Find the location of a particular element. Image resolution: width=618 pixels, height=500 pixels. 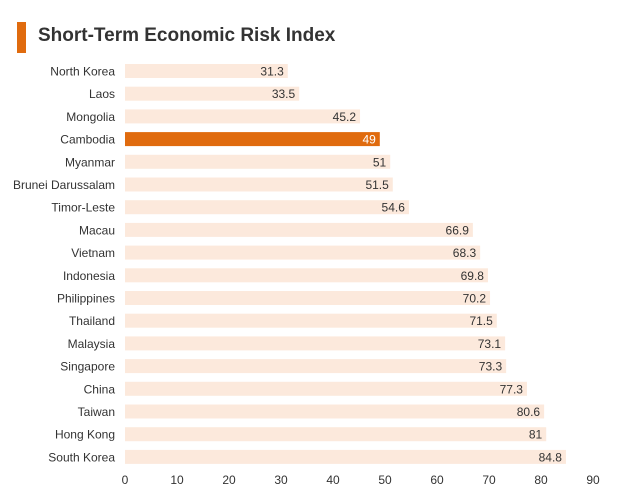

x-tick-label: 90 is located at coordinates (593, 480).